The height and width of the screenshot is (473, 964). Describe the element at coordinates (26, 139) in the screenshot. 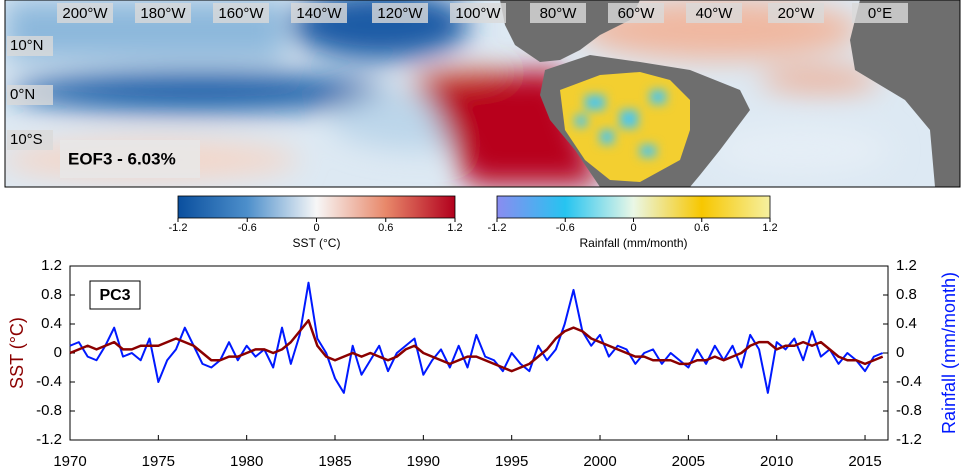

I see `lat-label: 10°S` at that location.